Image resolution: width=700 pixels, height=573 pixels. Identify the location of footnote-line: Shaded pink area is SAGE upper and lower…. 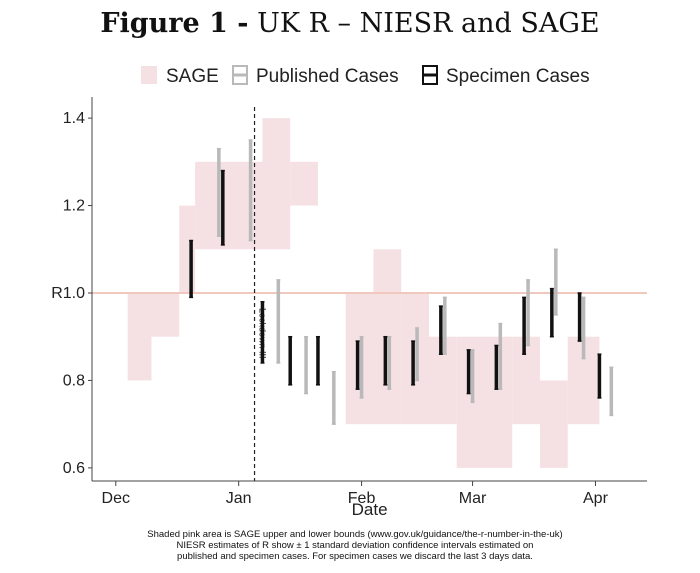
(355, 534).